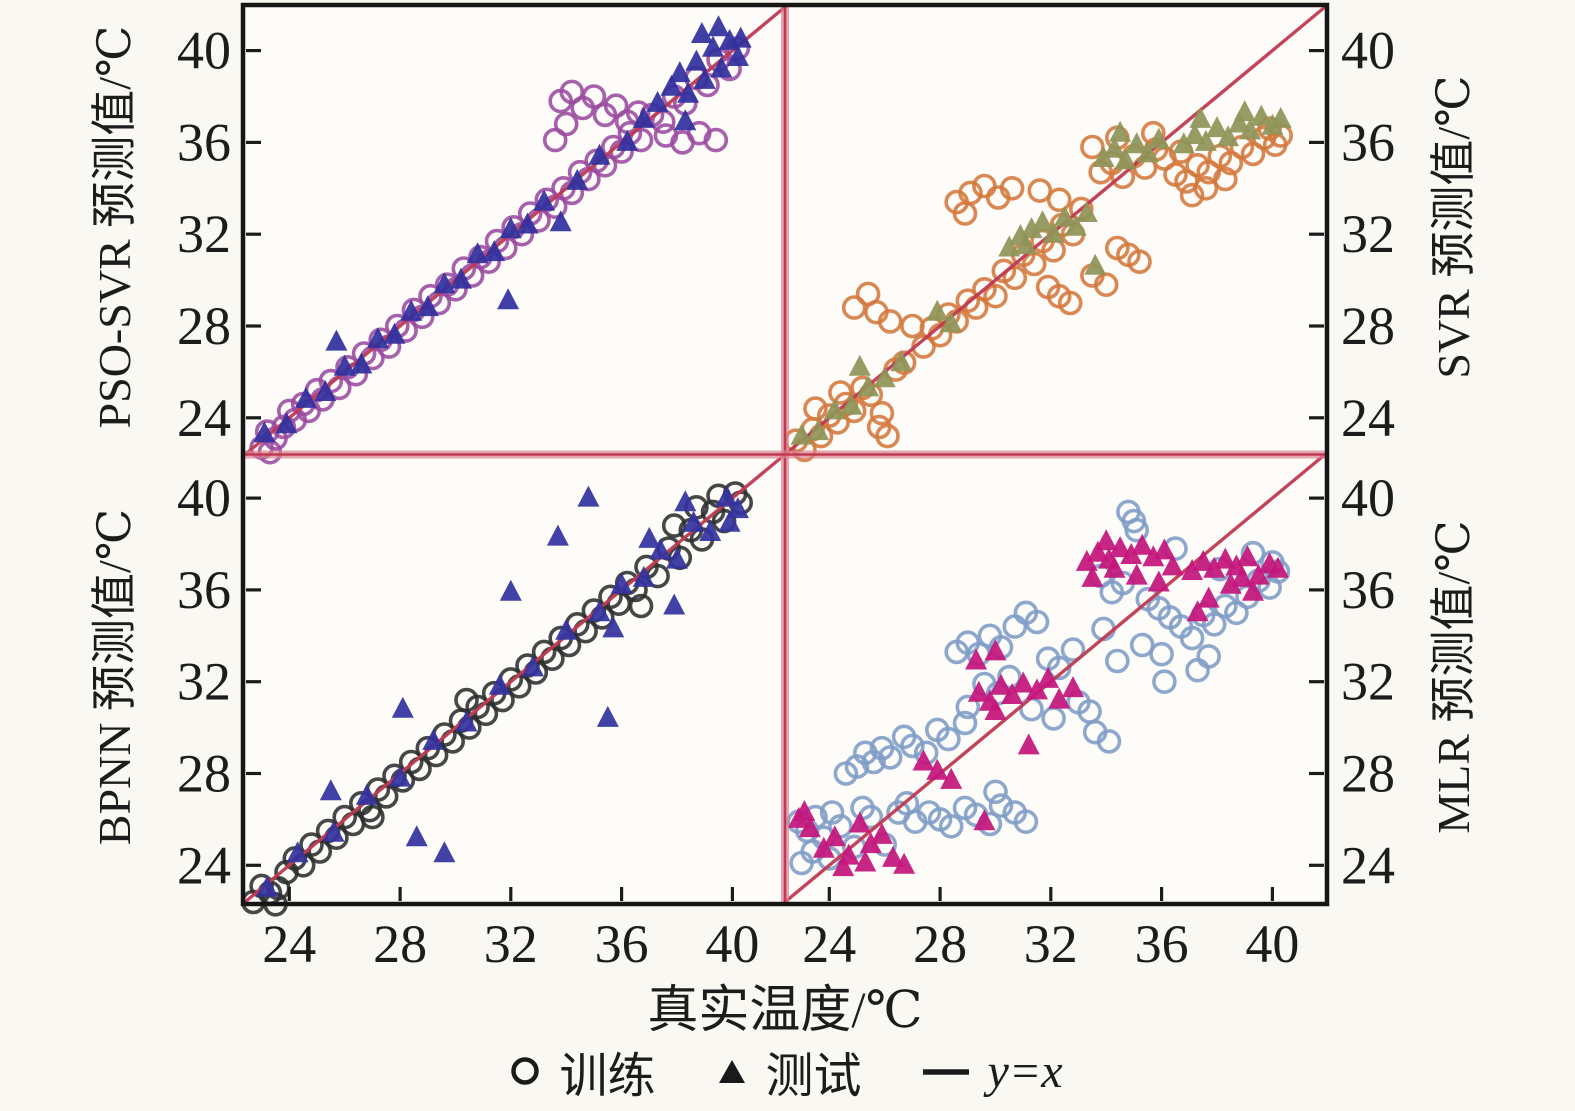 The width and height of the screenshot is (1575, 1111). I want to click on y-axis-title-mlr: MLR 预测值/℃, so click(1453, 677).